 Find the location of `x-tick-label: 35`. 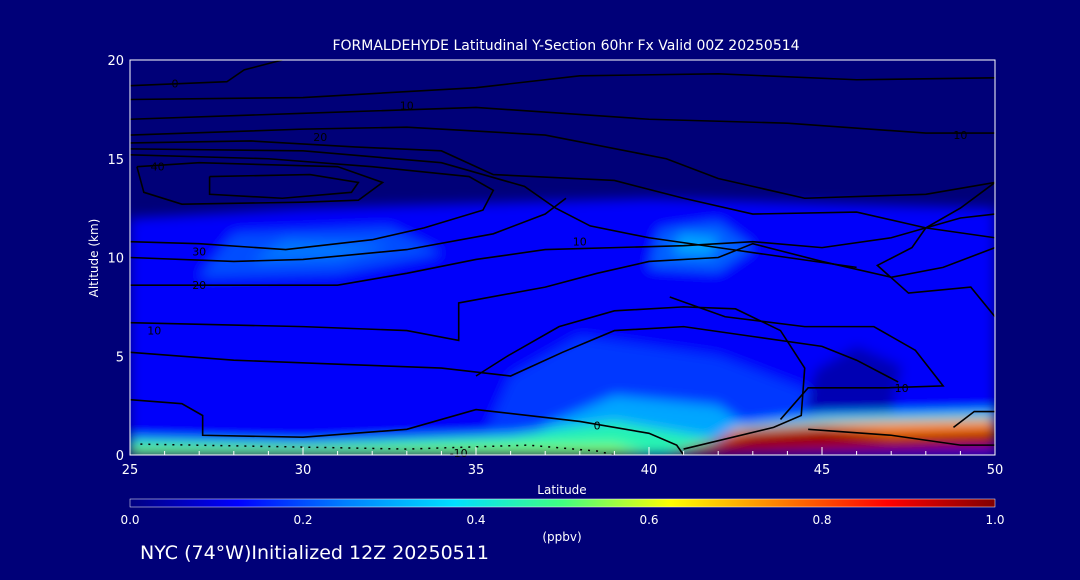

x-tick-label: 35 is located at coordinates (476, 470).